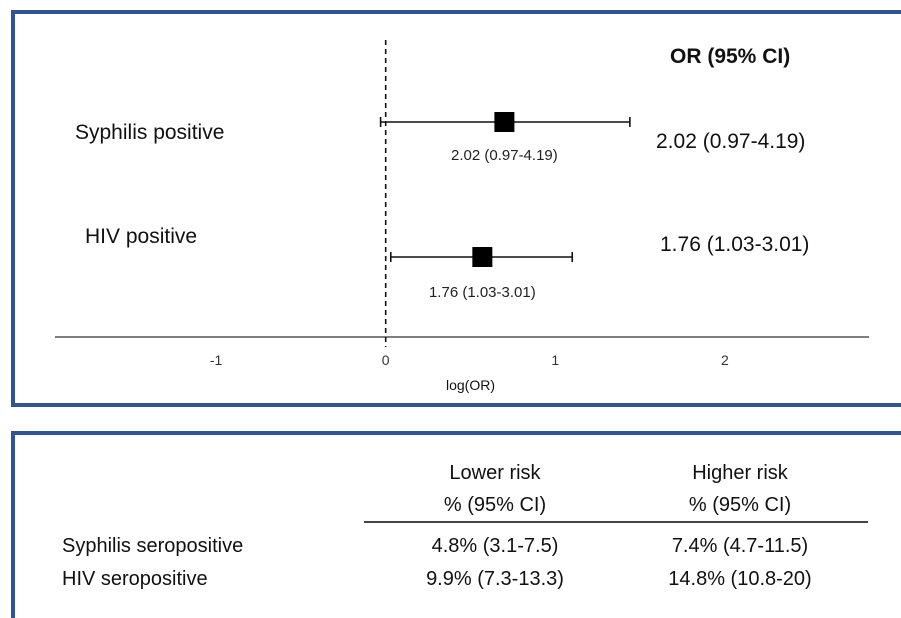 The image size is (901, 618). I want to click on or-column-header: OR (95% CI), so click(730, 56).